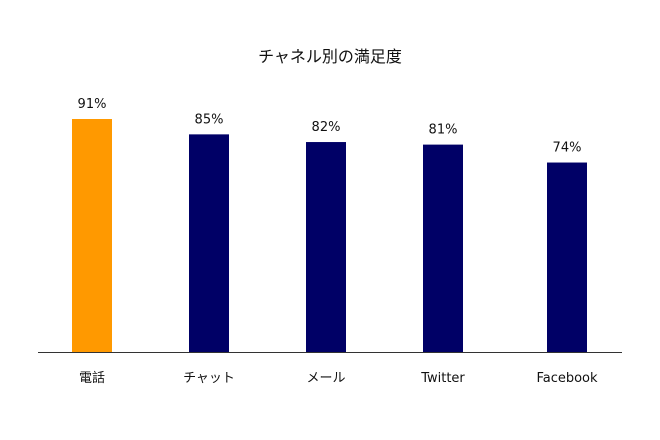  I want to click on data-label-1: 91%, so click(92, 104).